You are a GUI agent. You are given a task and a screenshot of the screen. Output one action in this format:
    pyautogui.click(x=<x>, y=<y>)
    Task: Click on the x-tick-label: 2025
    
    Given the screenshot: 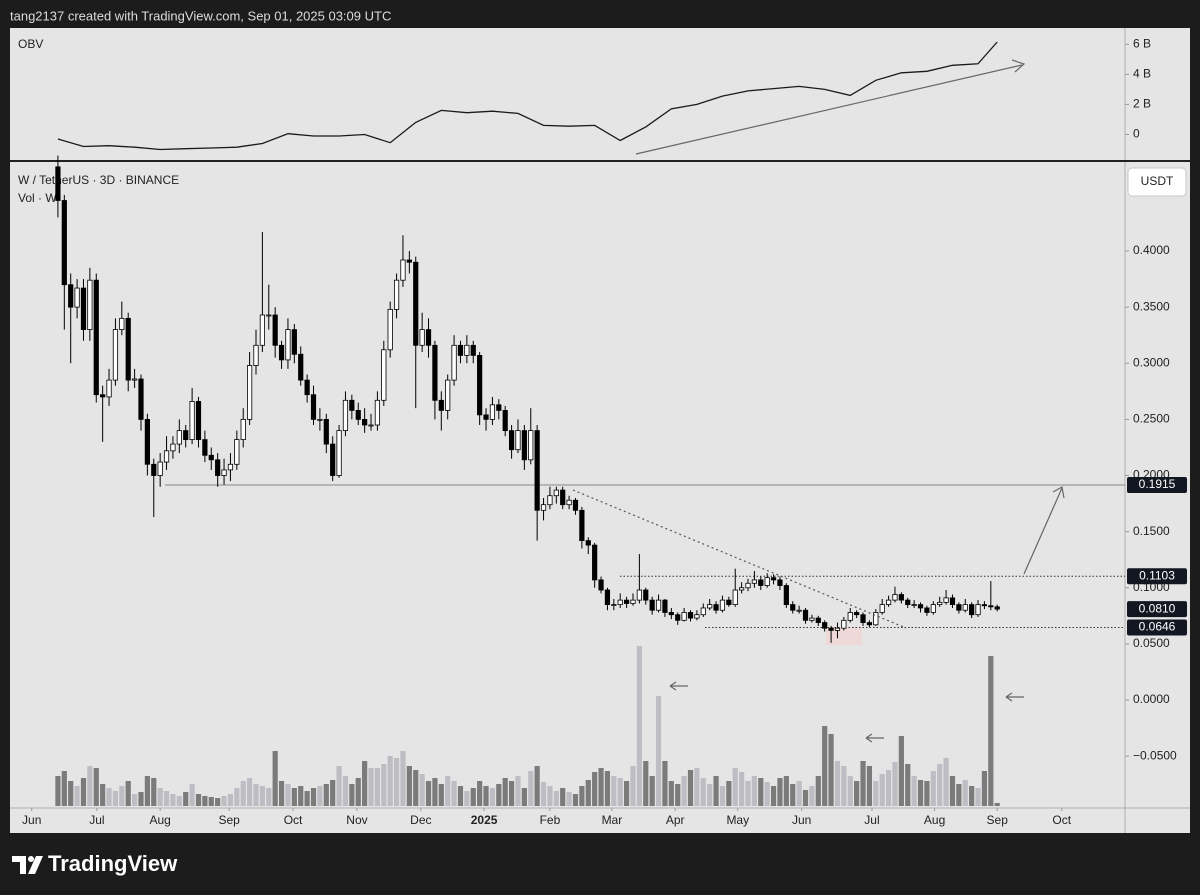 What is the action you would take?
    pyautogui.click(x=484, y=820)
    